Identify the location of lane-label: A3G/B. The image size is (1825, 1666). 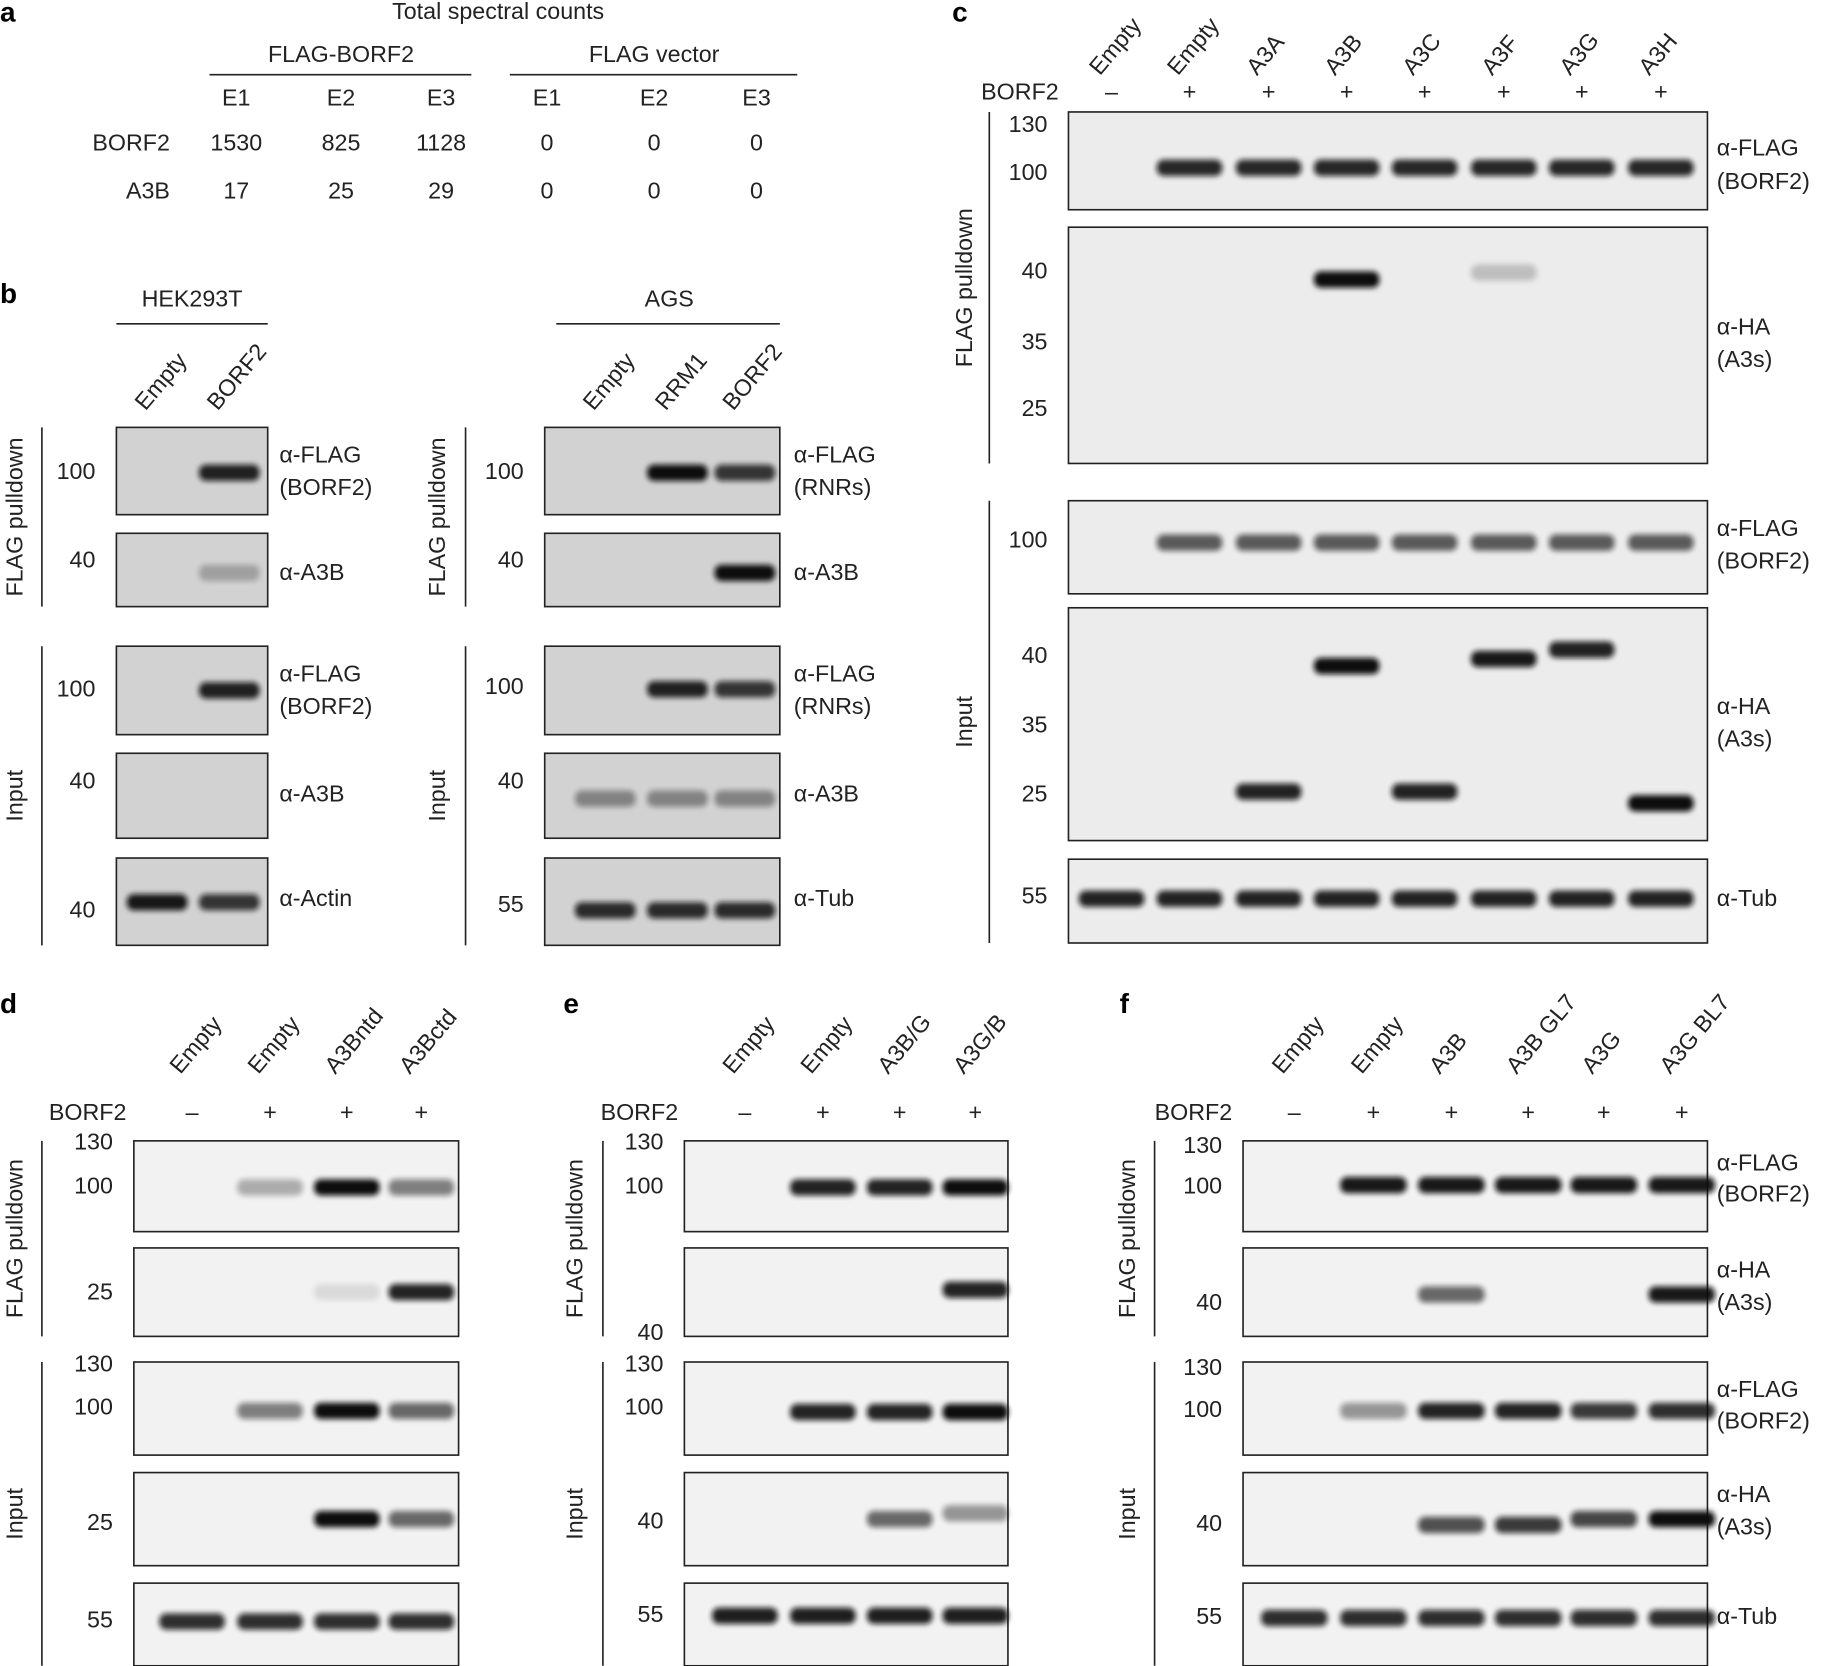
(980, 1043).